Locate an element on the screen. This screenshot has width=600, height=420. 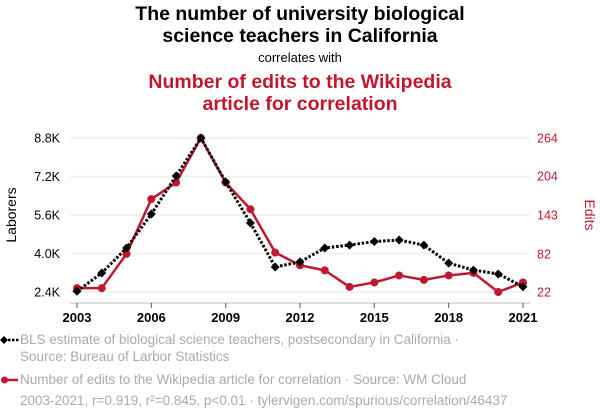
y-left-tick-label: 8.8K is located at coordinates (47, 139).